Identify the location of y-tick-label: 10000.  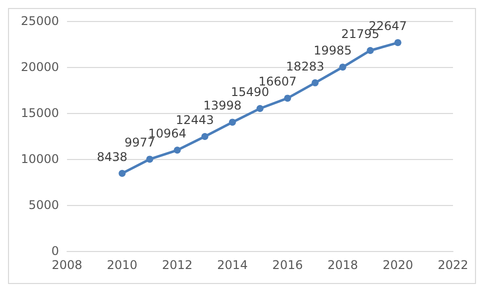
(39, 159).